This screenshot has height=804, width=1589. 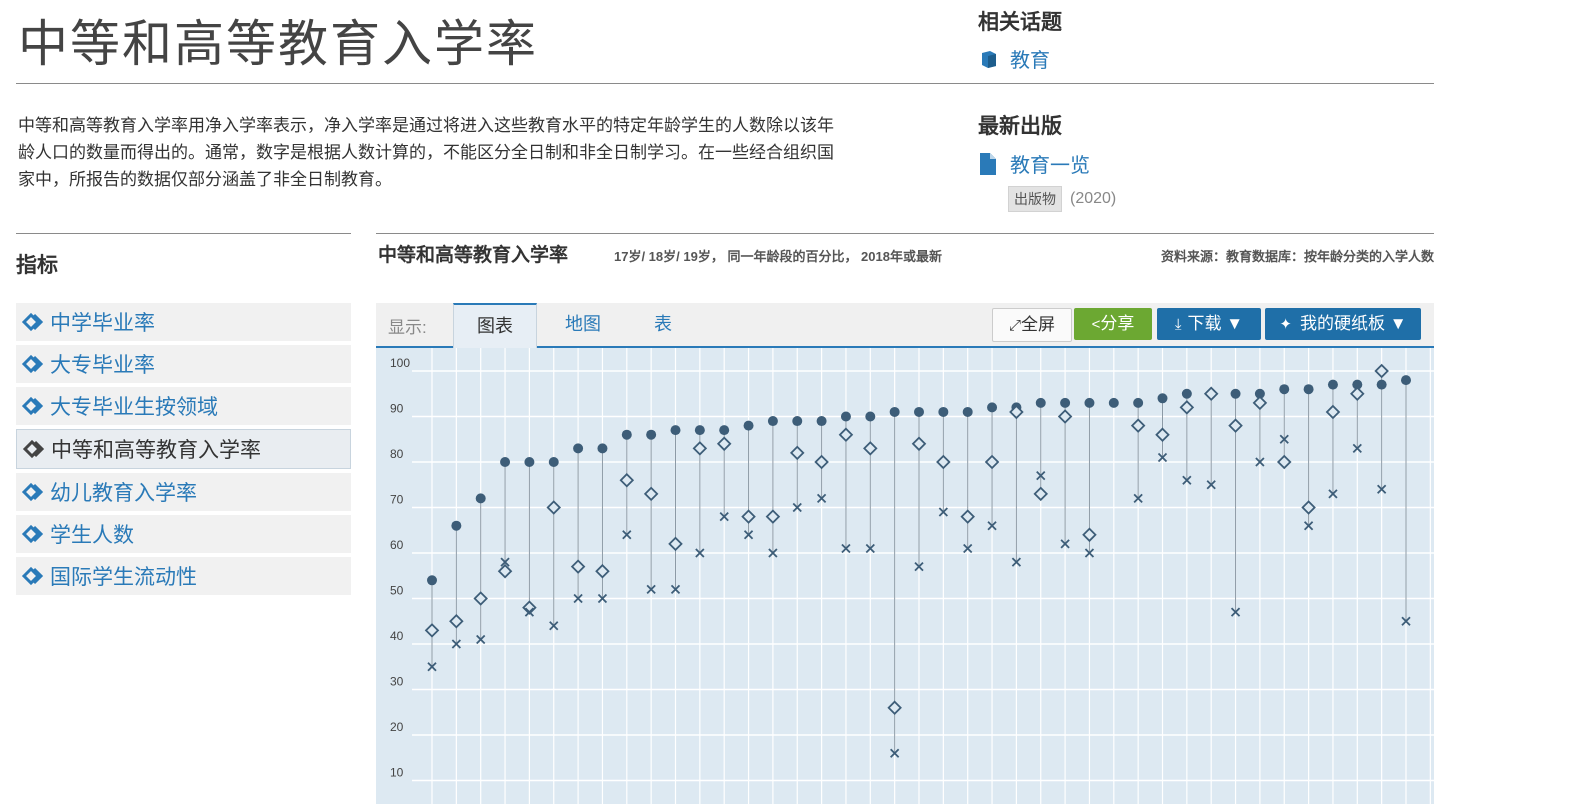 I want to click on latest-publication: 最新出版 教育一览 出版物 (2020), so click(x=1206, y=161).